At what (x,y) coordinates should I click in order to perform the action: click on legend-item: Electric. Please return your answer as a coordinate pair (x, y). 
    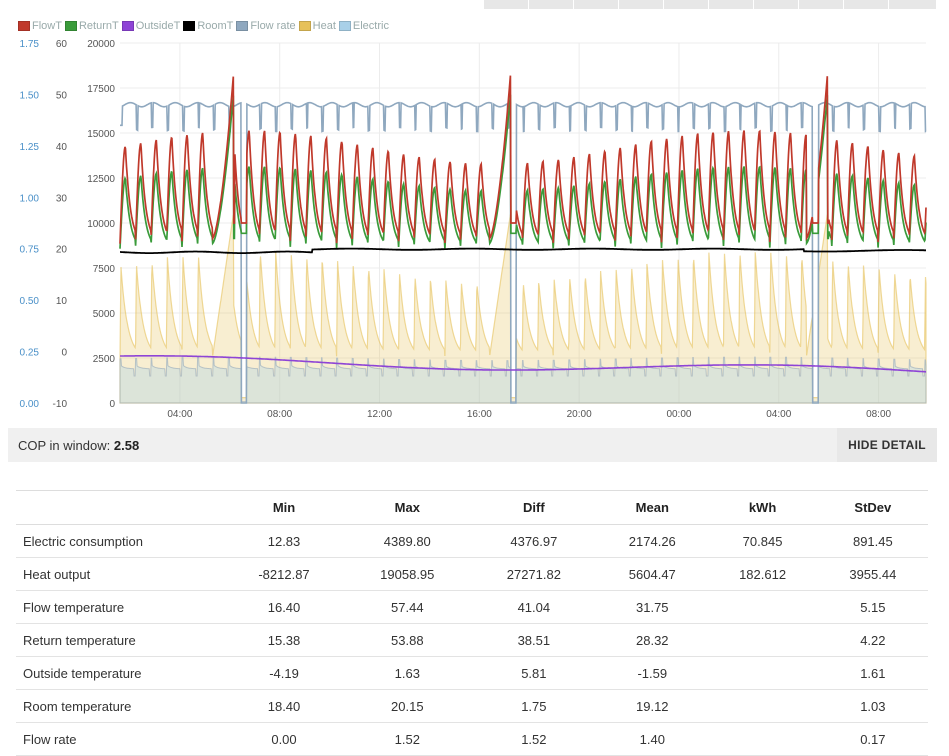
    Looking at the image, I should click on (363, 26).